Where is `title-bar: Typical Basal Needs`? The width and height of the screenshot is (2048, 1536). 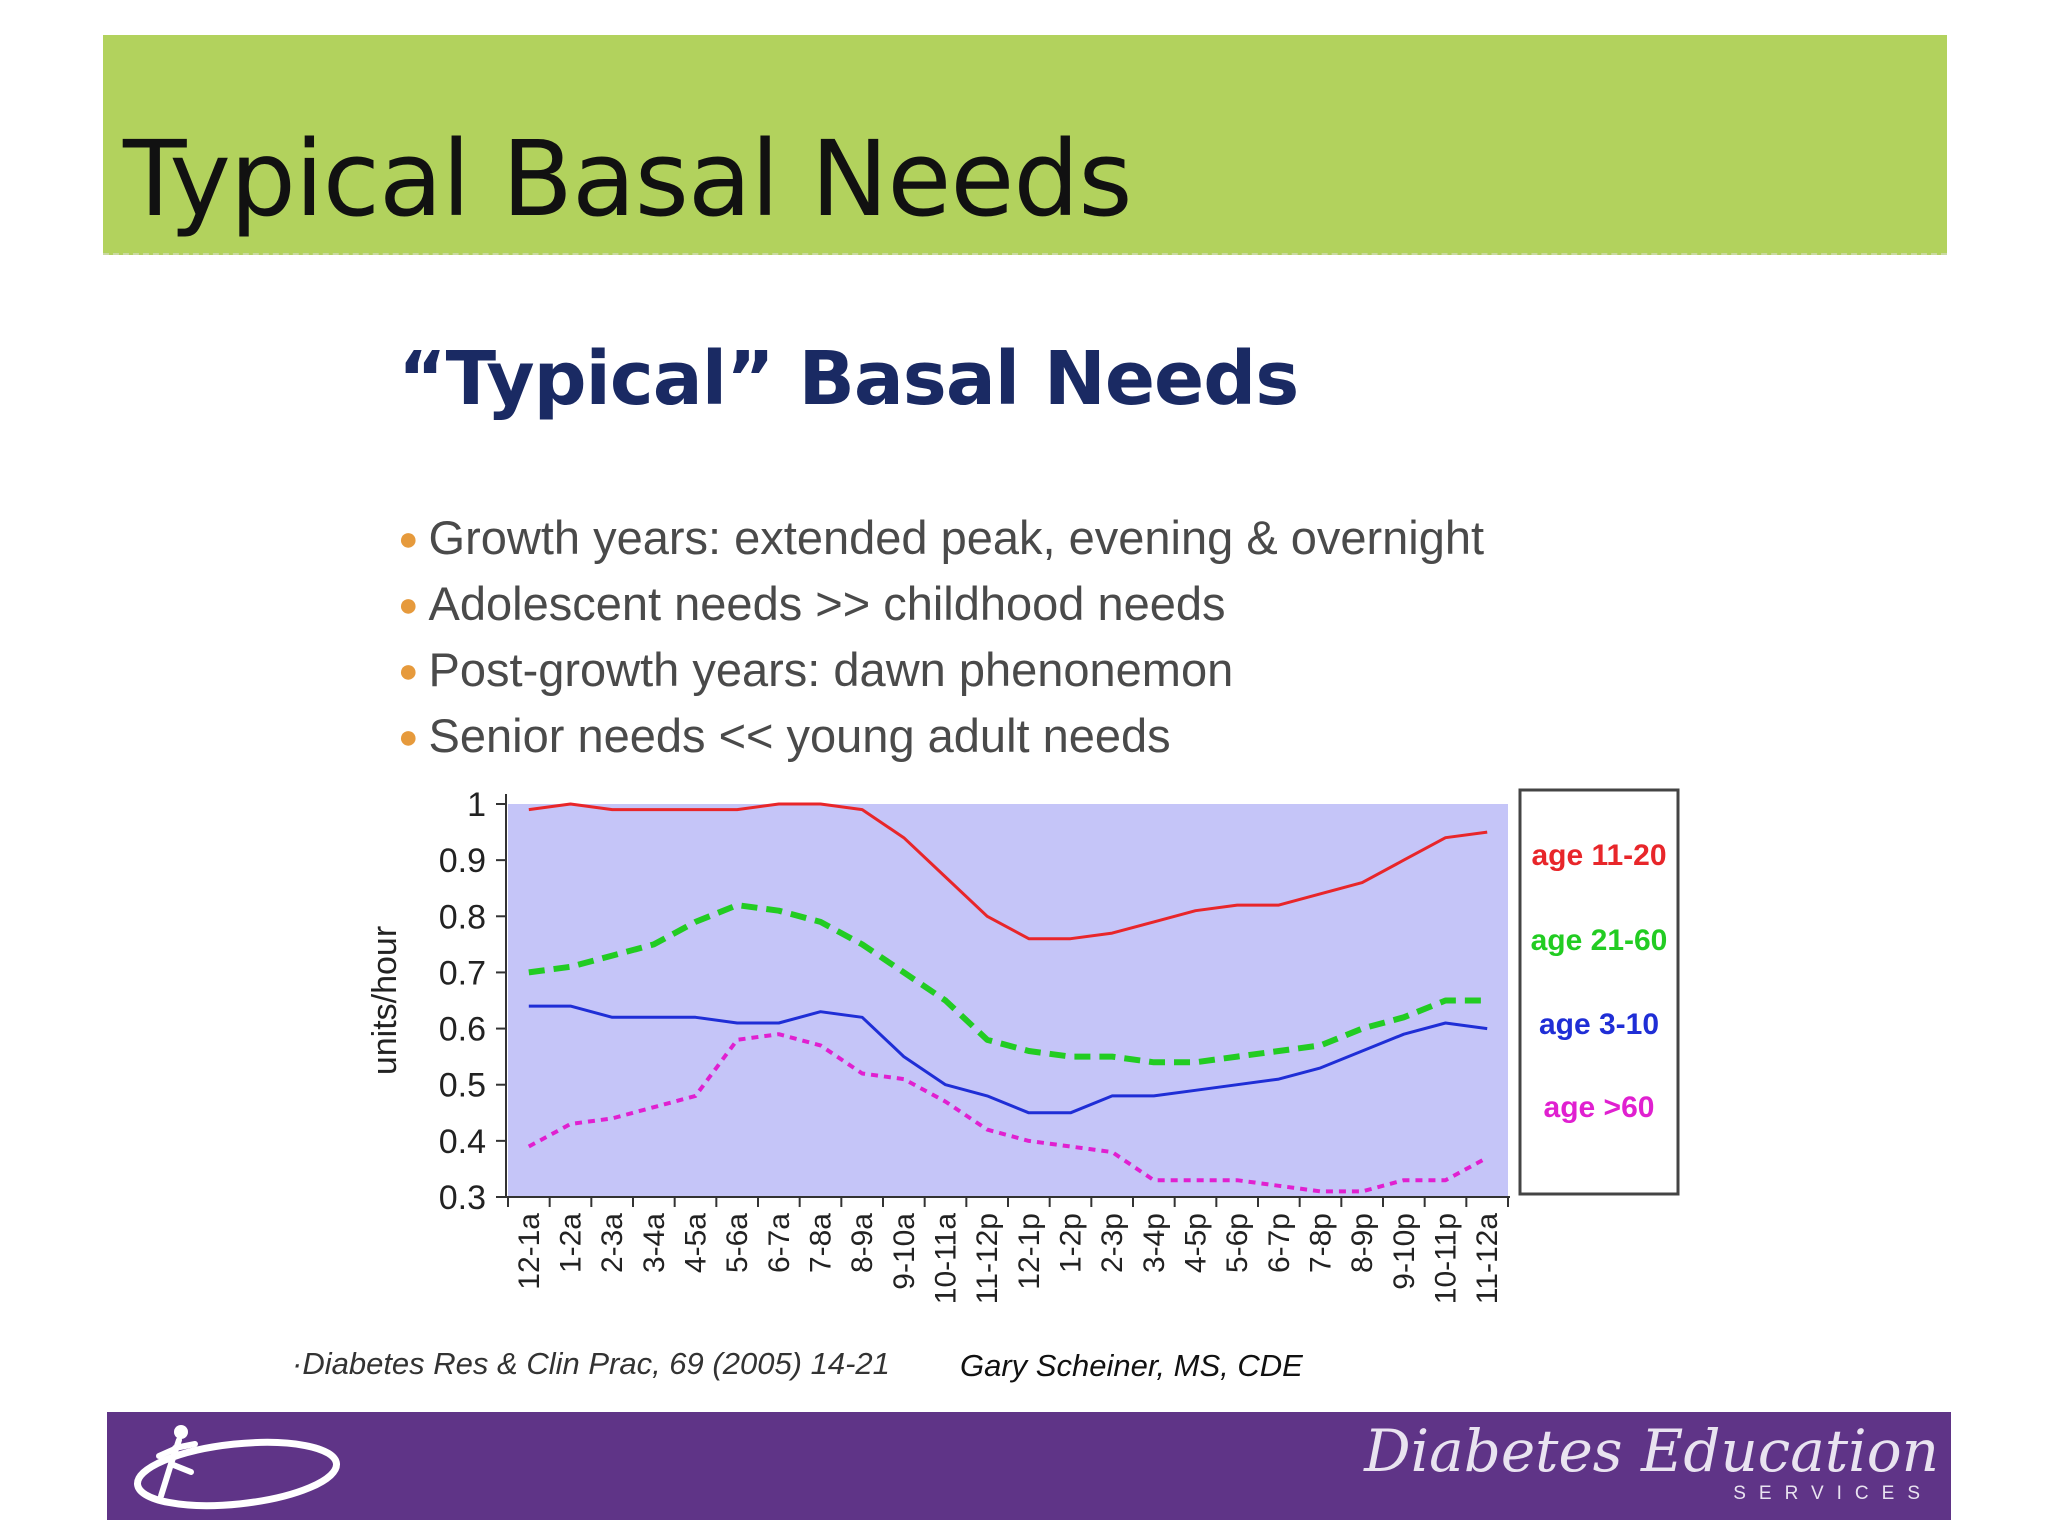
title-bar: Typical Basal Needs is located at coordinates (1025, 145).